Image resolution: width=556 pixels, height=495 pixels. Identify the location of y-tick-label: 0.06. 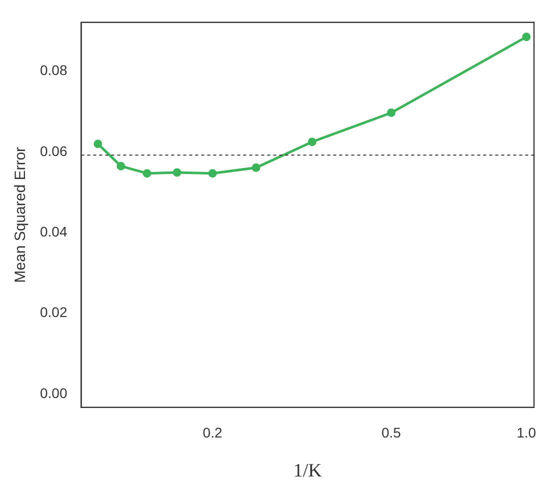
(54, 150).